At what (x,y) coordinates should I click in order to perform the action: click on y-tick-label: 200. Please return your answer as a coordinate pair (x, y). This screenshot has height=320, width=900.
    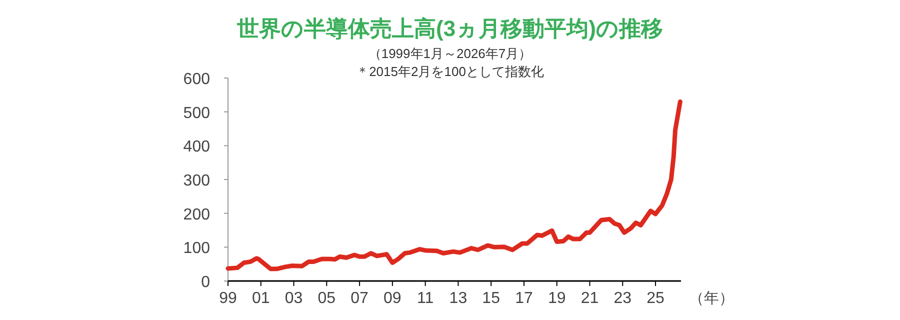
    Looking at the image, I should click on (196, 215).